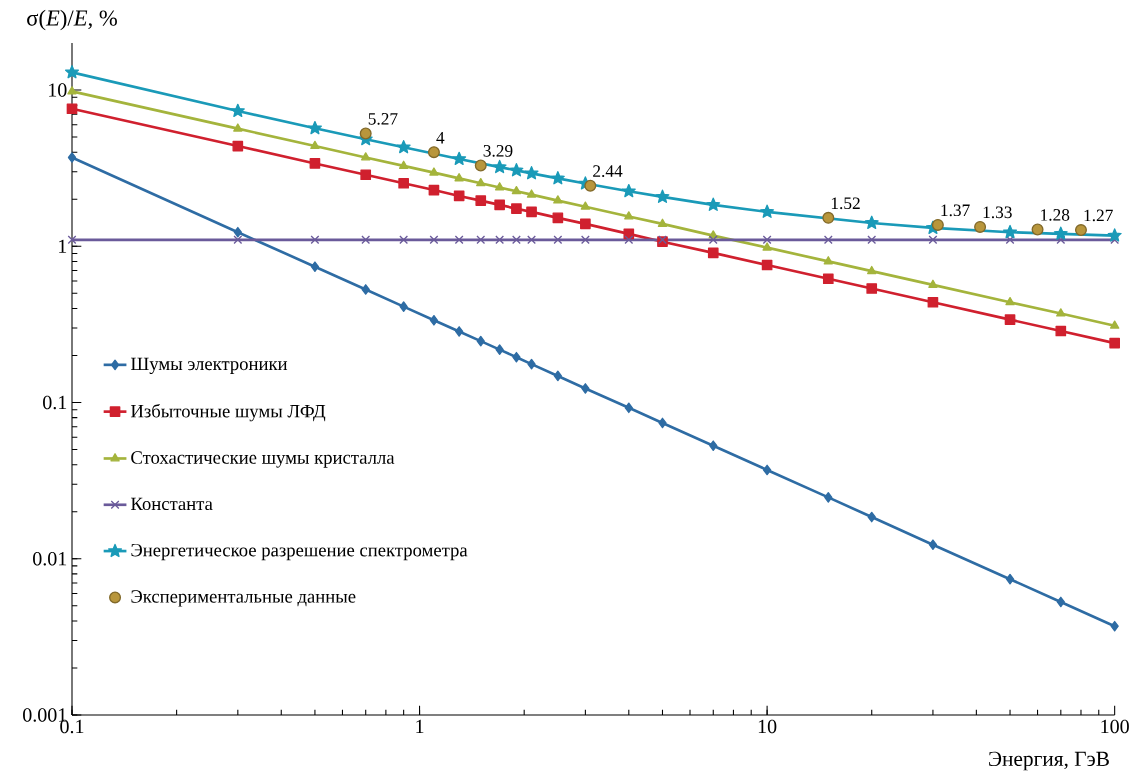  Describe the element at coordinates (243, 598) in the screenshot. I see `legend-label: Экспериментальные данные` at that location.